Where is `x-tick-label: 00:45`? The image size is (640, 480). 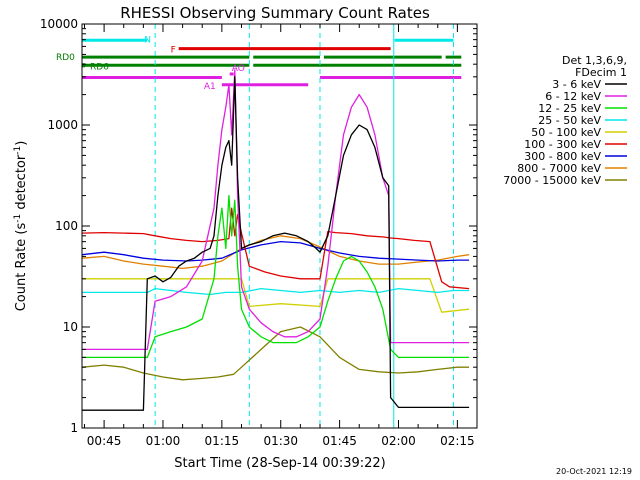 x-tick-label: 00:45 is located at coordinates (104, 441).